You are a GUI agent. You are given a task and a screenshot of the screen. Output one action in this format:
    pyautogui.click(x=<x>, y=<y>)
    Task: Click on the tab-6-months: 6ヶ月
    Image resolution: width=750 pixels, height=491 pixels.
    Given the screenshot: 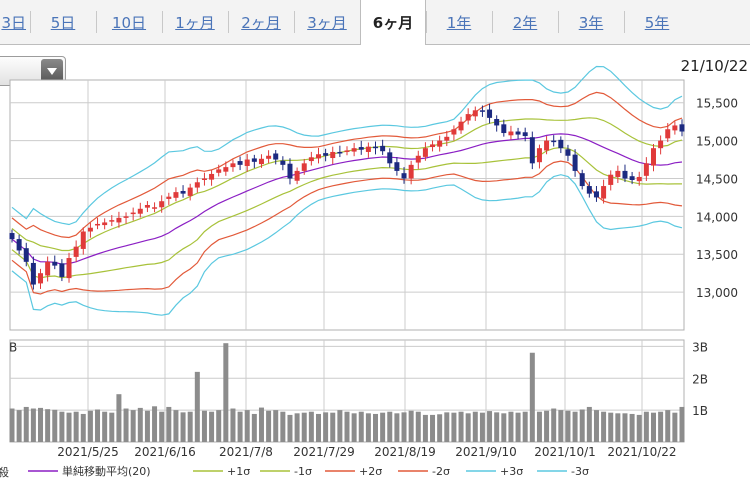 What is the action you would take?
    pyautogui.click(x=393, y=22)
    